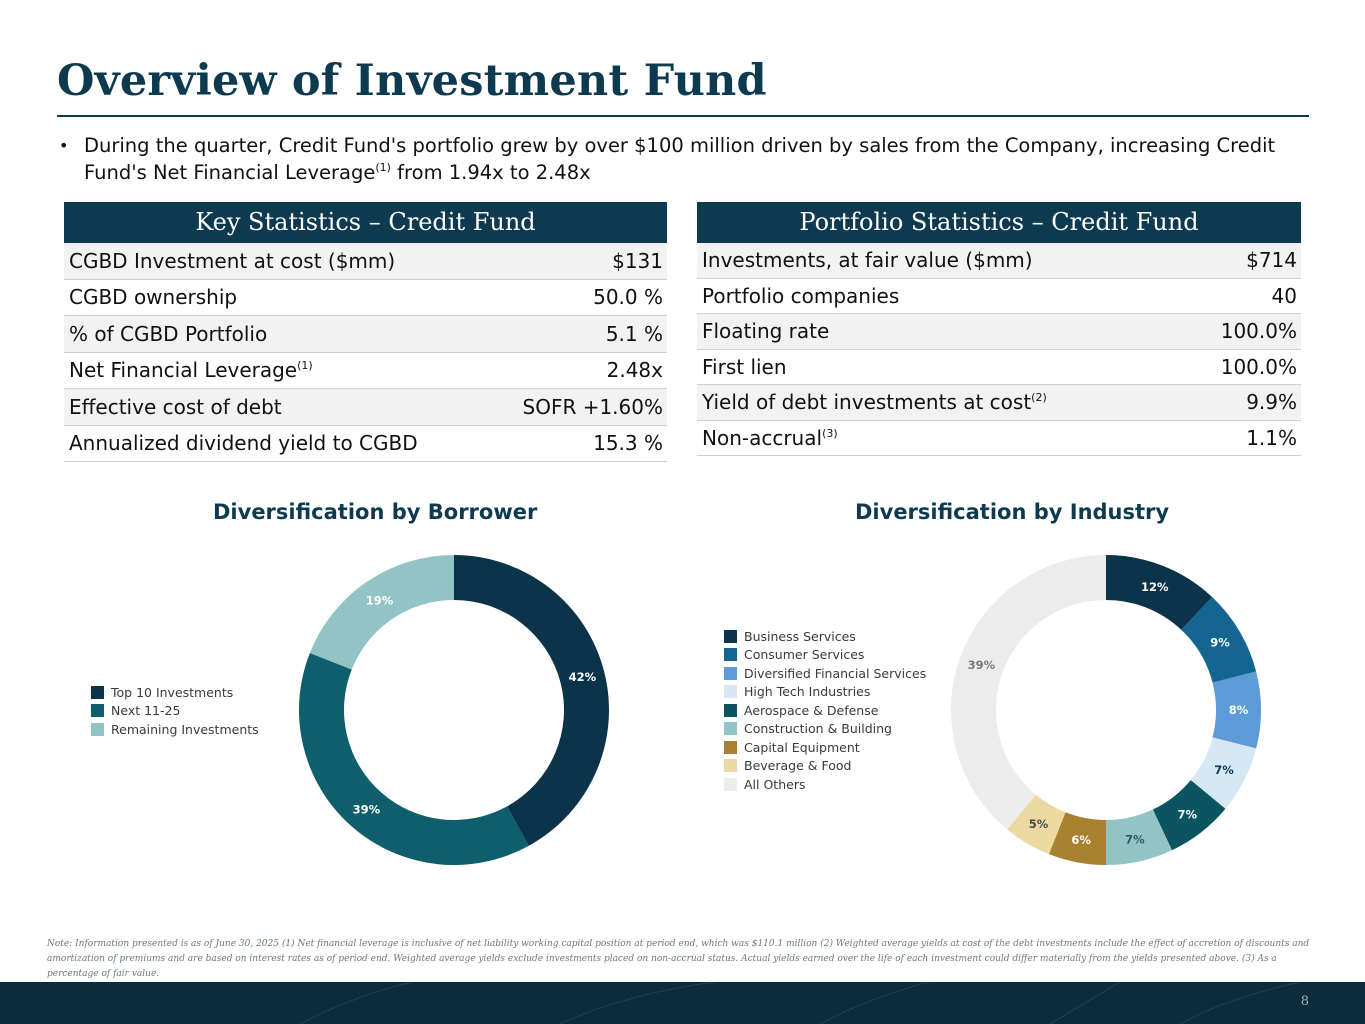 Image resolution: width=1365 pixels, height=1024 pixels. What do you see at coordinates (798, 766) in the screenshot?
I see `legend-label: Beverage & Food` at bounding box center [798, 766].